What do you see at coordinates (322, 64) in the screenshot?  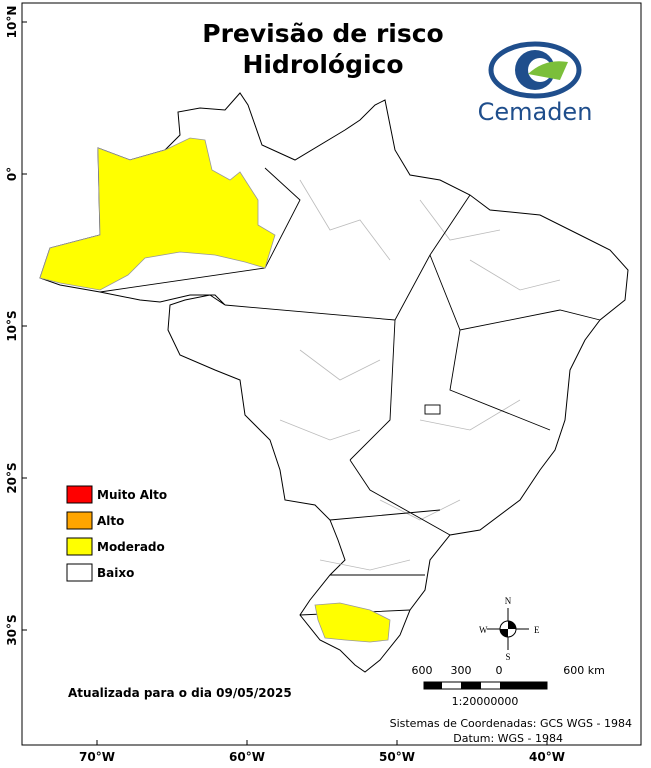 I see `title-line: Hidrológico` at bounding box center [322, 64].